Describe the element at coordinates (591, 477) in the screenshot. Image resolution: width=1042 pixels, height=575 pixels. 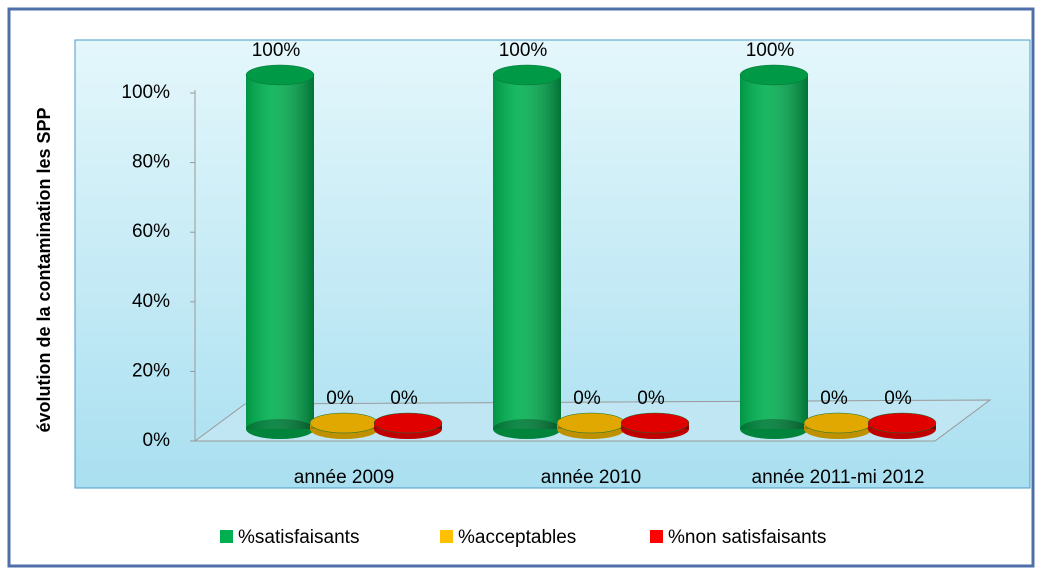
I see `x-tick-label: année 2010` at that location.